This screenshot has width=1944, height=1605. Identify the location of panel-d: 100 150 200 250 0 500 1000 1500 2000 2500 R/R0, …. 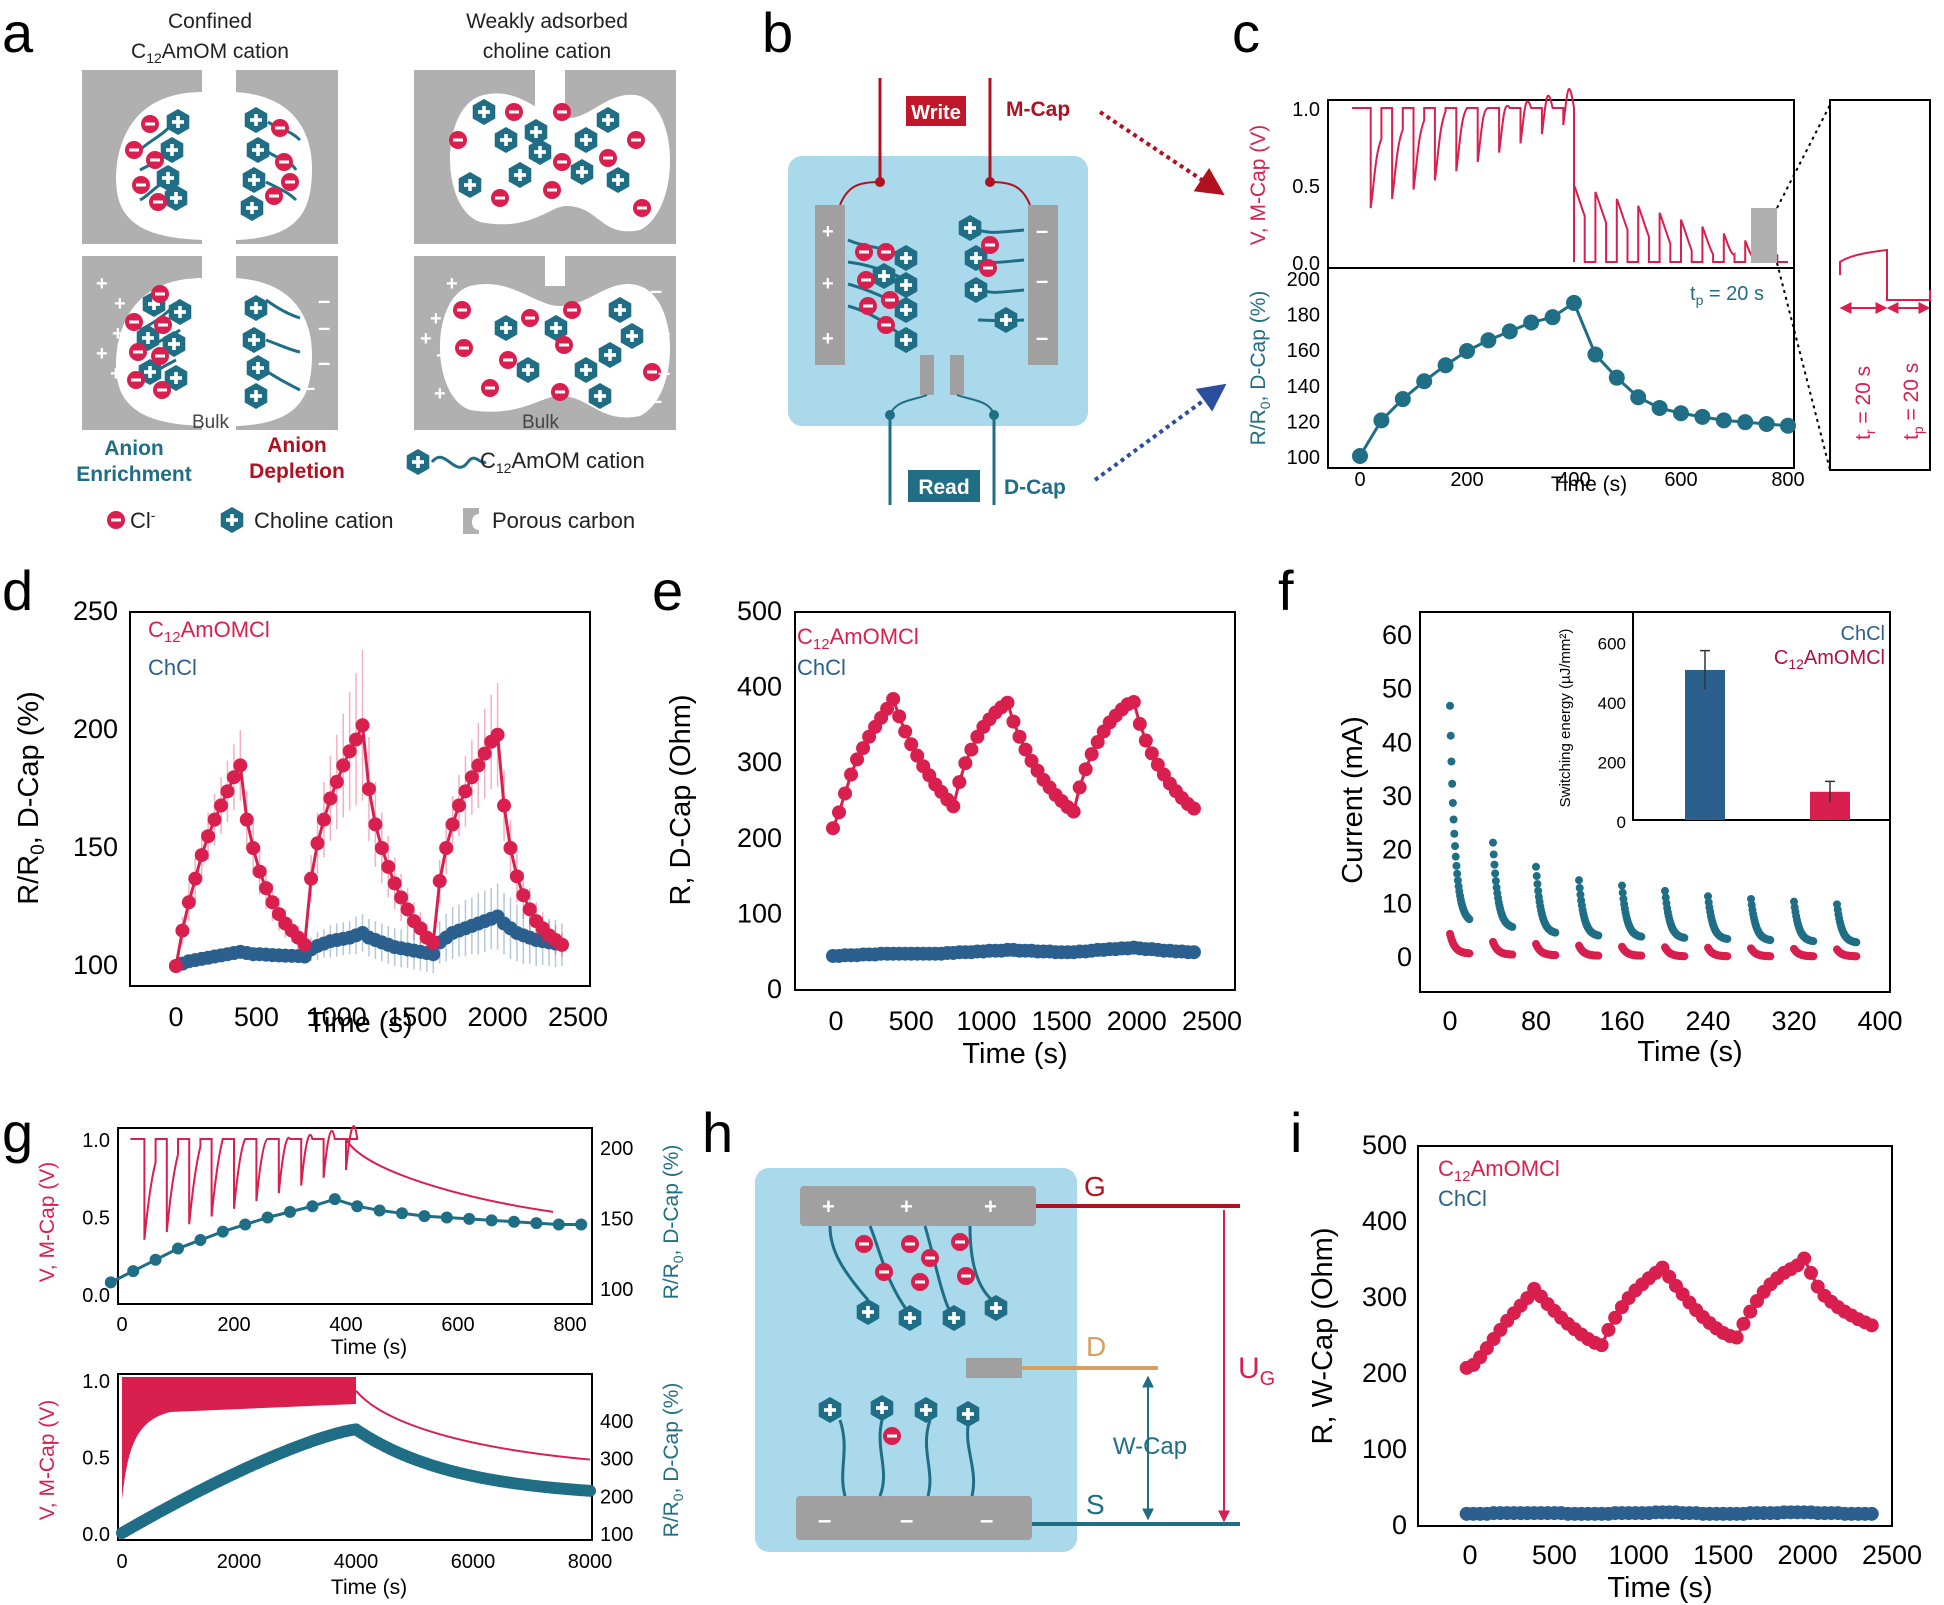
(310, 817).